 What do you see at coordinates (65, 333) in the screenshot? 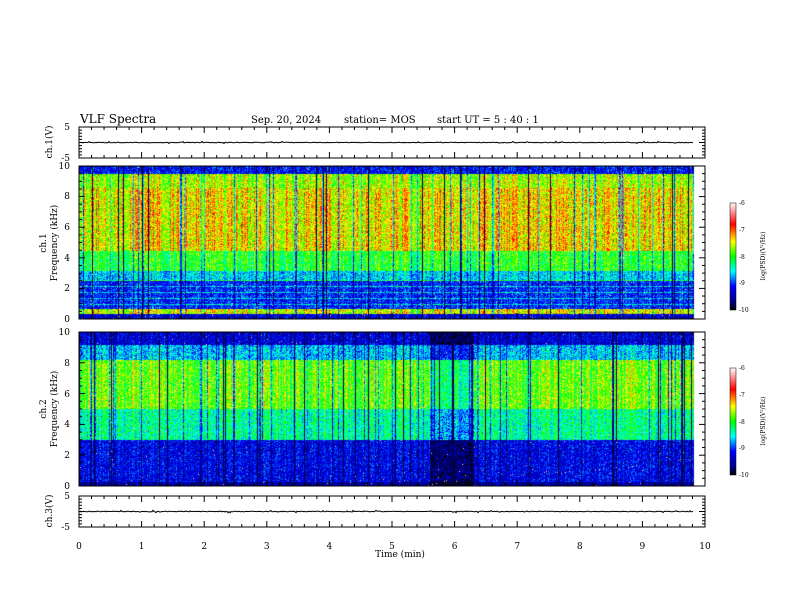
I see `ch2-freq-tick-10: 10` at bounding box center [65, 333].